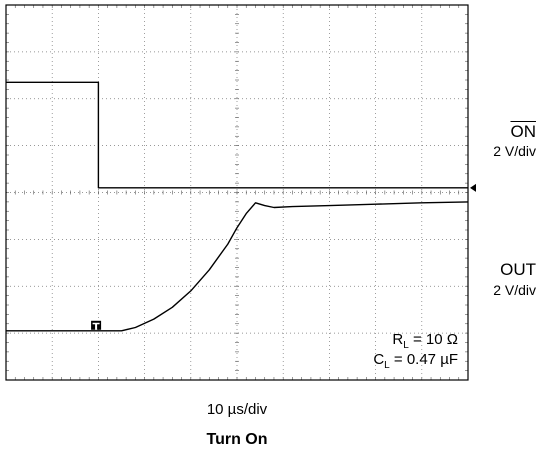 Image resolution: width=548 pixels, height=455 pixels. What do you see at coordinates (425, 341) in the screenshot?
I see `annotation-rl: RL = 10 Ω` at bounding box center [425, 341].